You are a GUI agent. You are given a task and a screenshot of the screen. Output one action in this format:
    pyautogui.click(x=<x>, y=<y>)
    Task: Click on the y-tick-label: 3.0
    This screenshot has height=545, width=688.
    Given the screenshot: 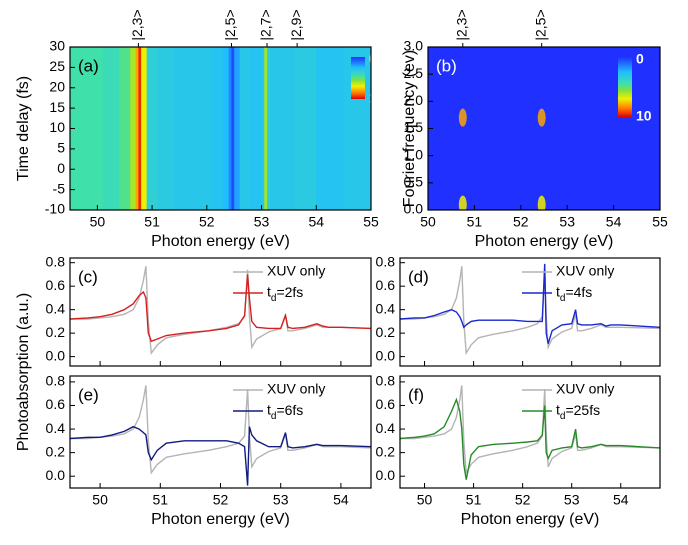 What is the action you would take?
    pyautogui.click(x=414, y=46)
    